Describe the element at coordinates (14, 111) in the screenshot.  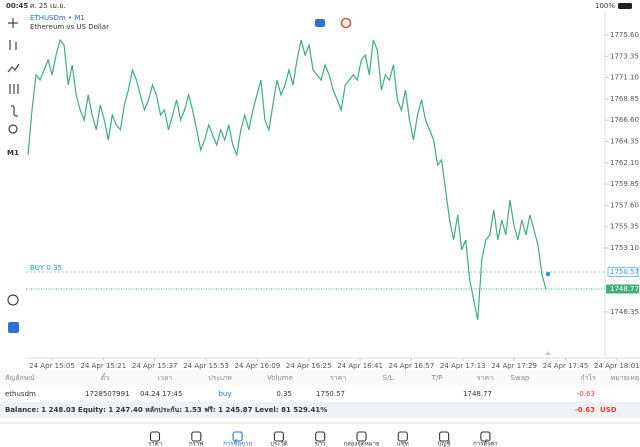
I see `function-tool` at that location.